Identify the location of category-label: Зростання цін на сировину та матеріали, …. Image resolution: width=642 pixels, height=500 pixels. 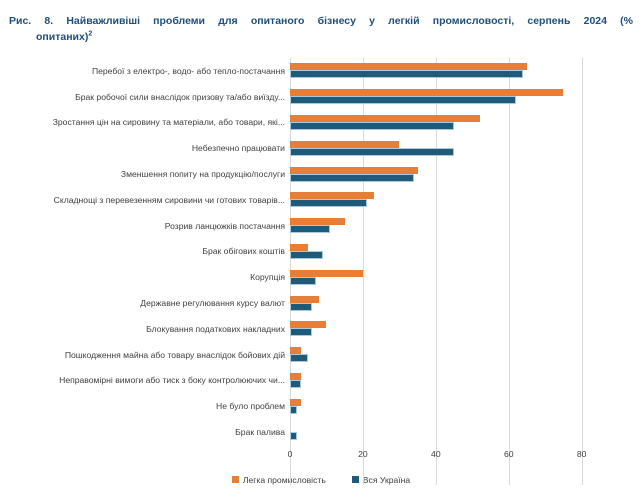
(168, 122).